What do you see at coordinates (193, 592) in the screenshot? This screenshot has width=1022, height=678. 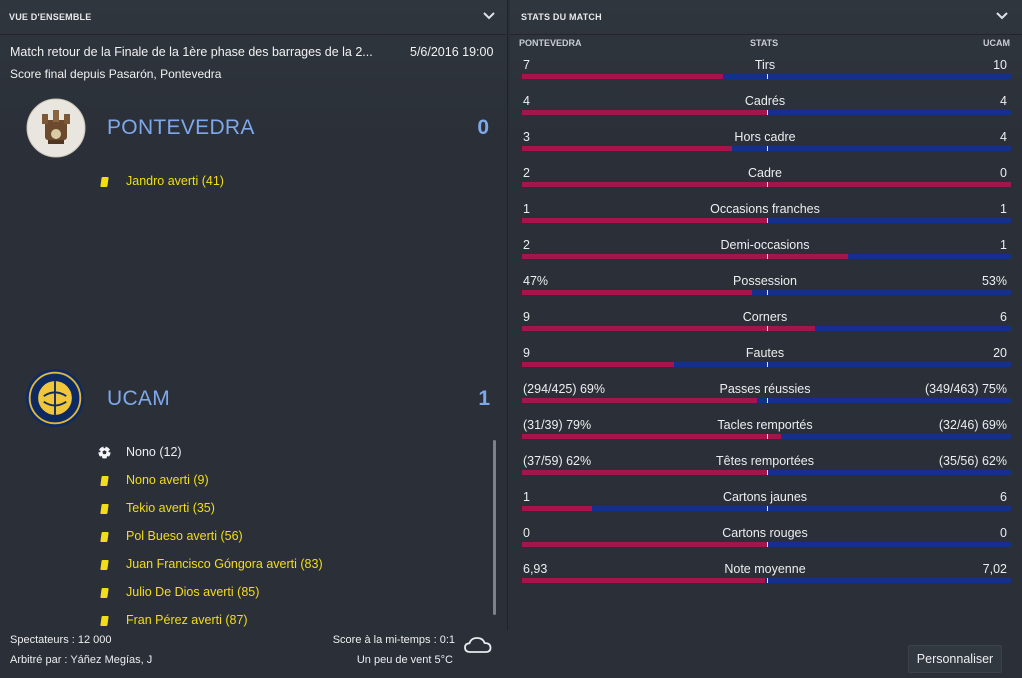 I see `event-text: Julio De Dios averti (85)` at bounding box center [193, 592].